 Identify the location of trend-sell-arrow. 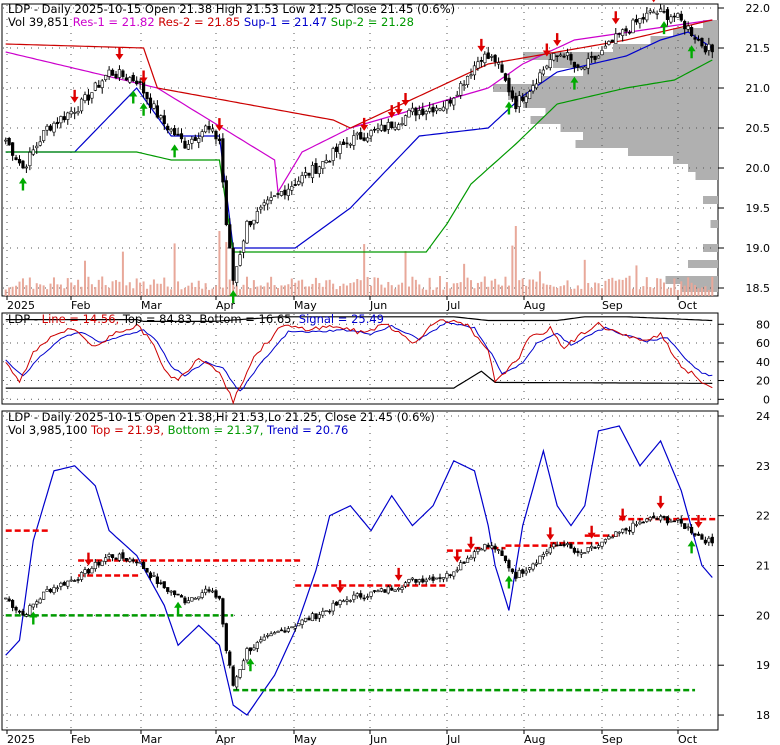
(550, 534).